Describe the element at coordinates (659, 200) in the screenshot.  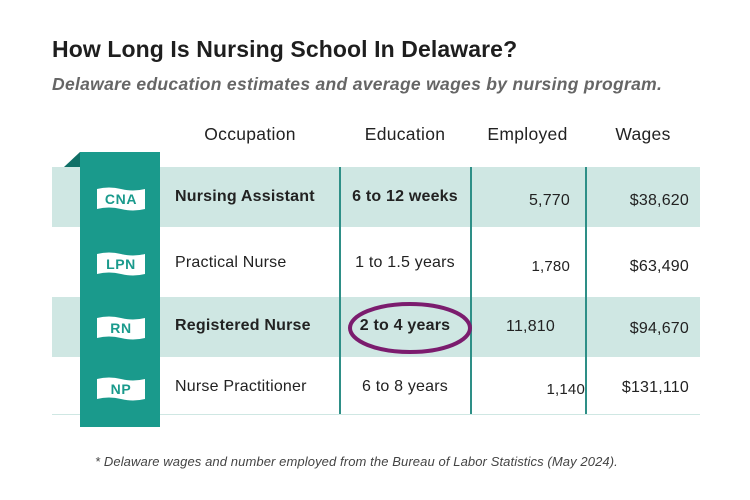
I see `wages-cell: $38,620` at that location.